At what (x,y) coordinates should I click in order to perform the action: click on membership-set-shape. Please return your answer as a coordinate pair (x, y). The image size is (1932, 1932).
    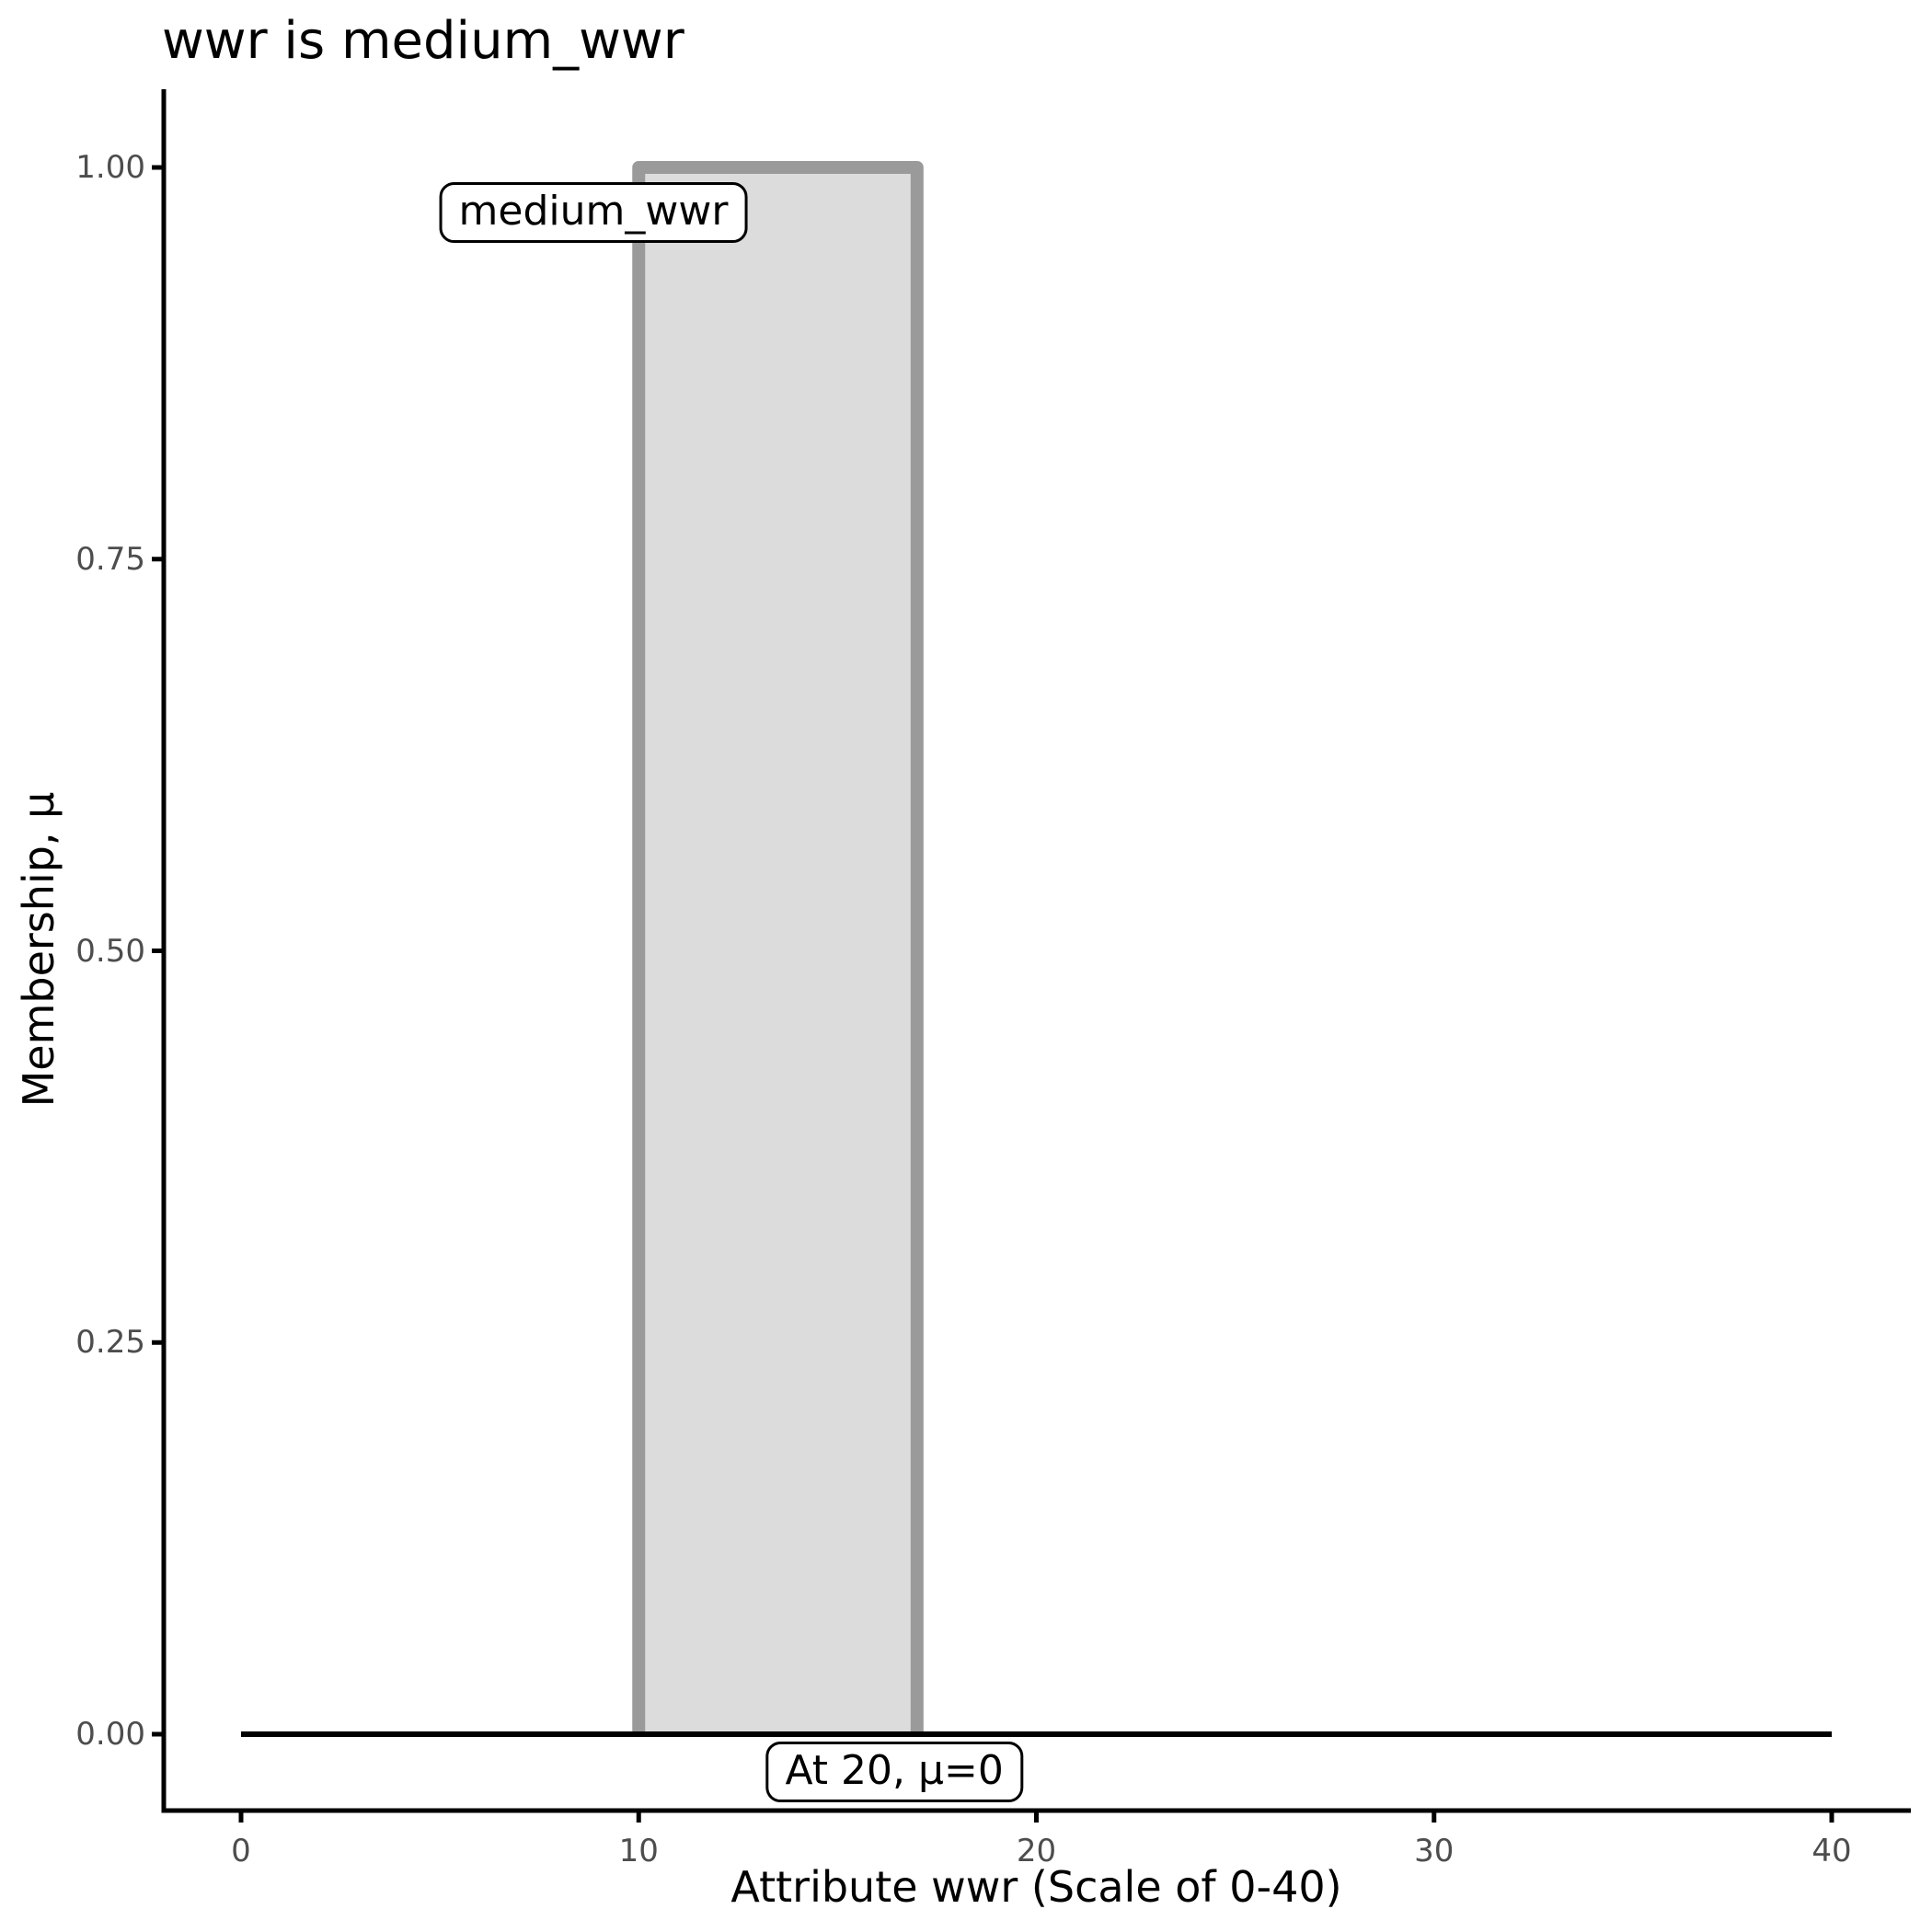
    Looking at the image, I should click on (778, 949).